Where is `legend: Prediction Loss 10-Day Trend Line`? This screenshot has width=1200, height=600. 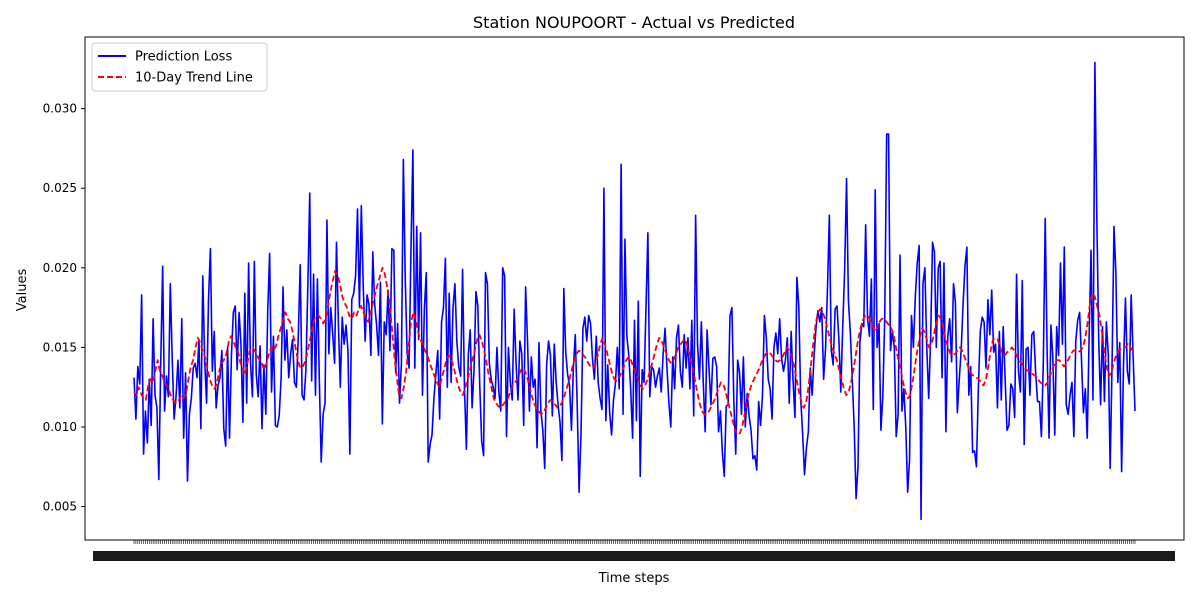 legend: Prediction Loss 10-Day Trend Line is located at coordinates (179, 67).